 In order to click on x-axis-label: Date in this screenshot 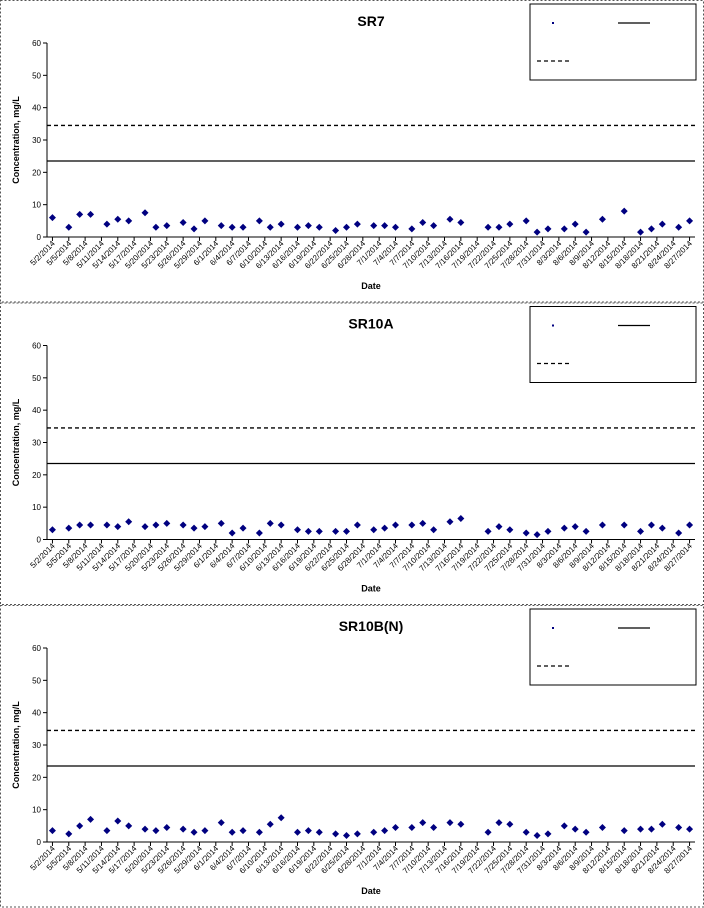, I will do `click(371, 589)`.